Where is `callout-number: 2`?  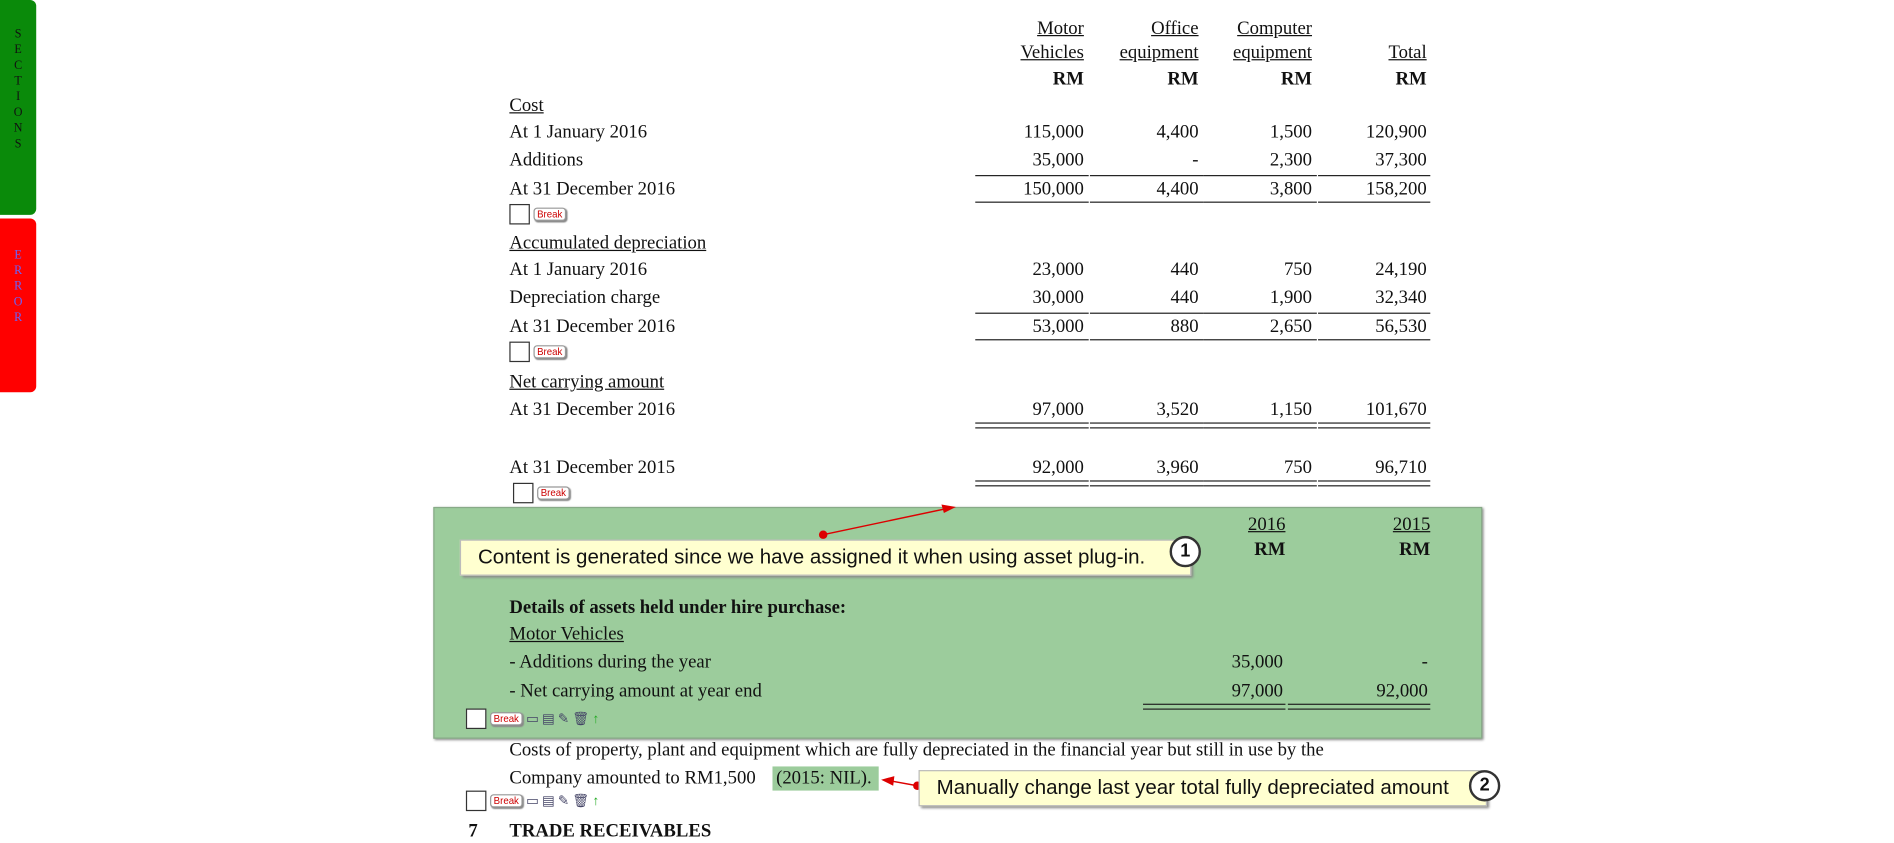 callout-number: 2 is located at coordinates (1484, 786).